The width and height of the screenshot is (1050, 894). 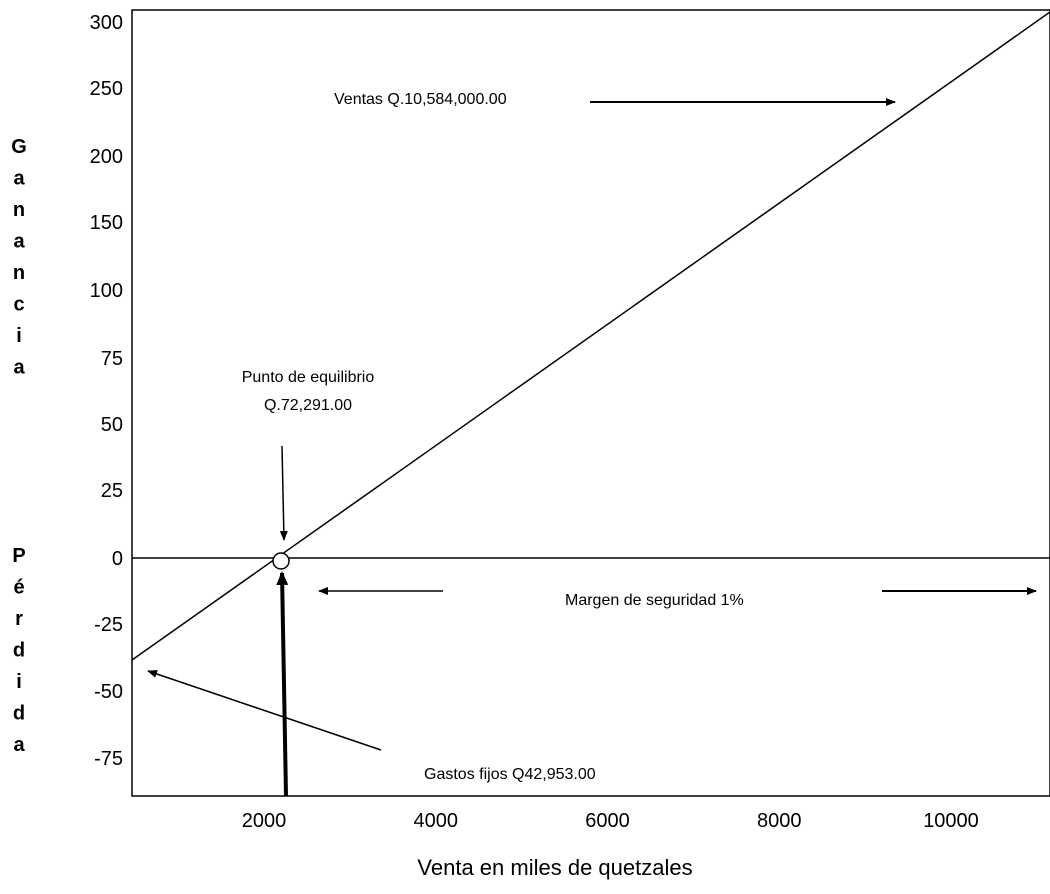 What do you see at coordinates (282, 684) in the screenshot?
I see `break-even-vertical-arrow` at bounding box center [282, 684].